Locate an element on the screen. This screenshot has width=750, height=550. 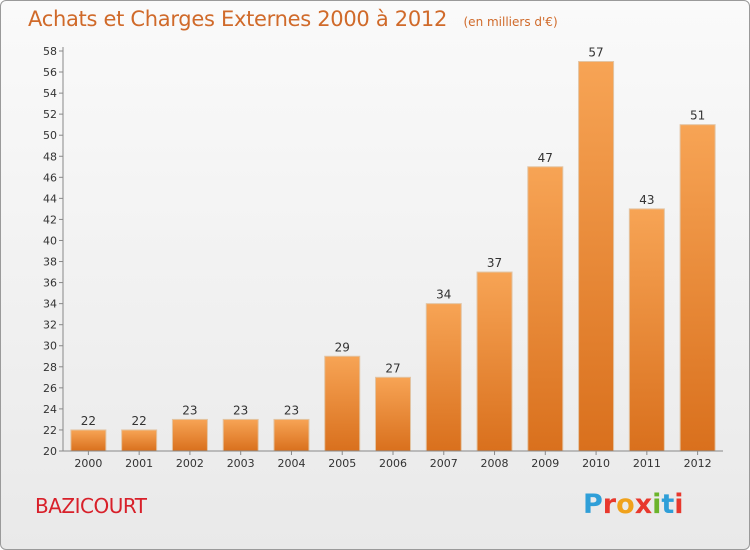
y-tick: 38 is located at coordinates (53, 262).